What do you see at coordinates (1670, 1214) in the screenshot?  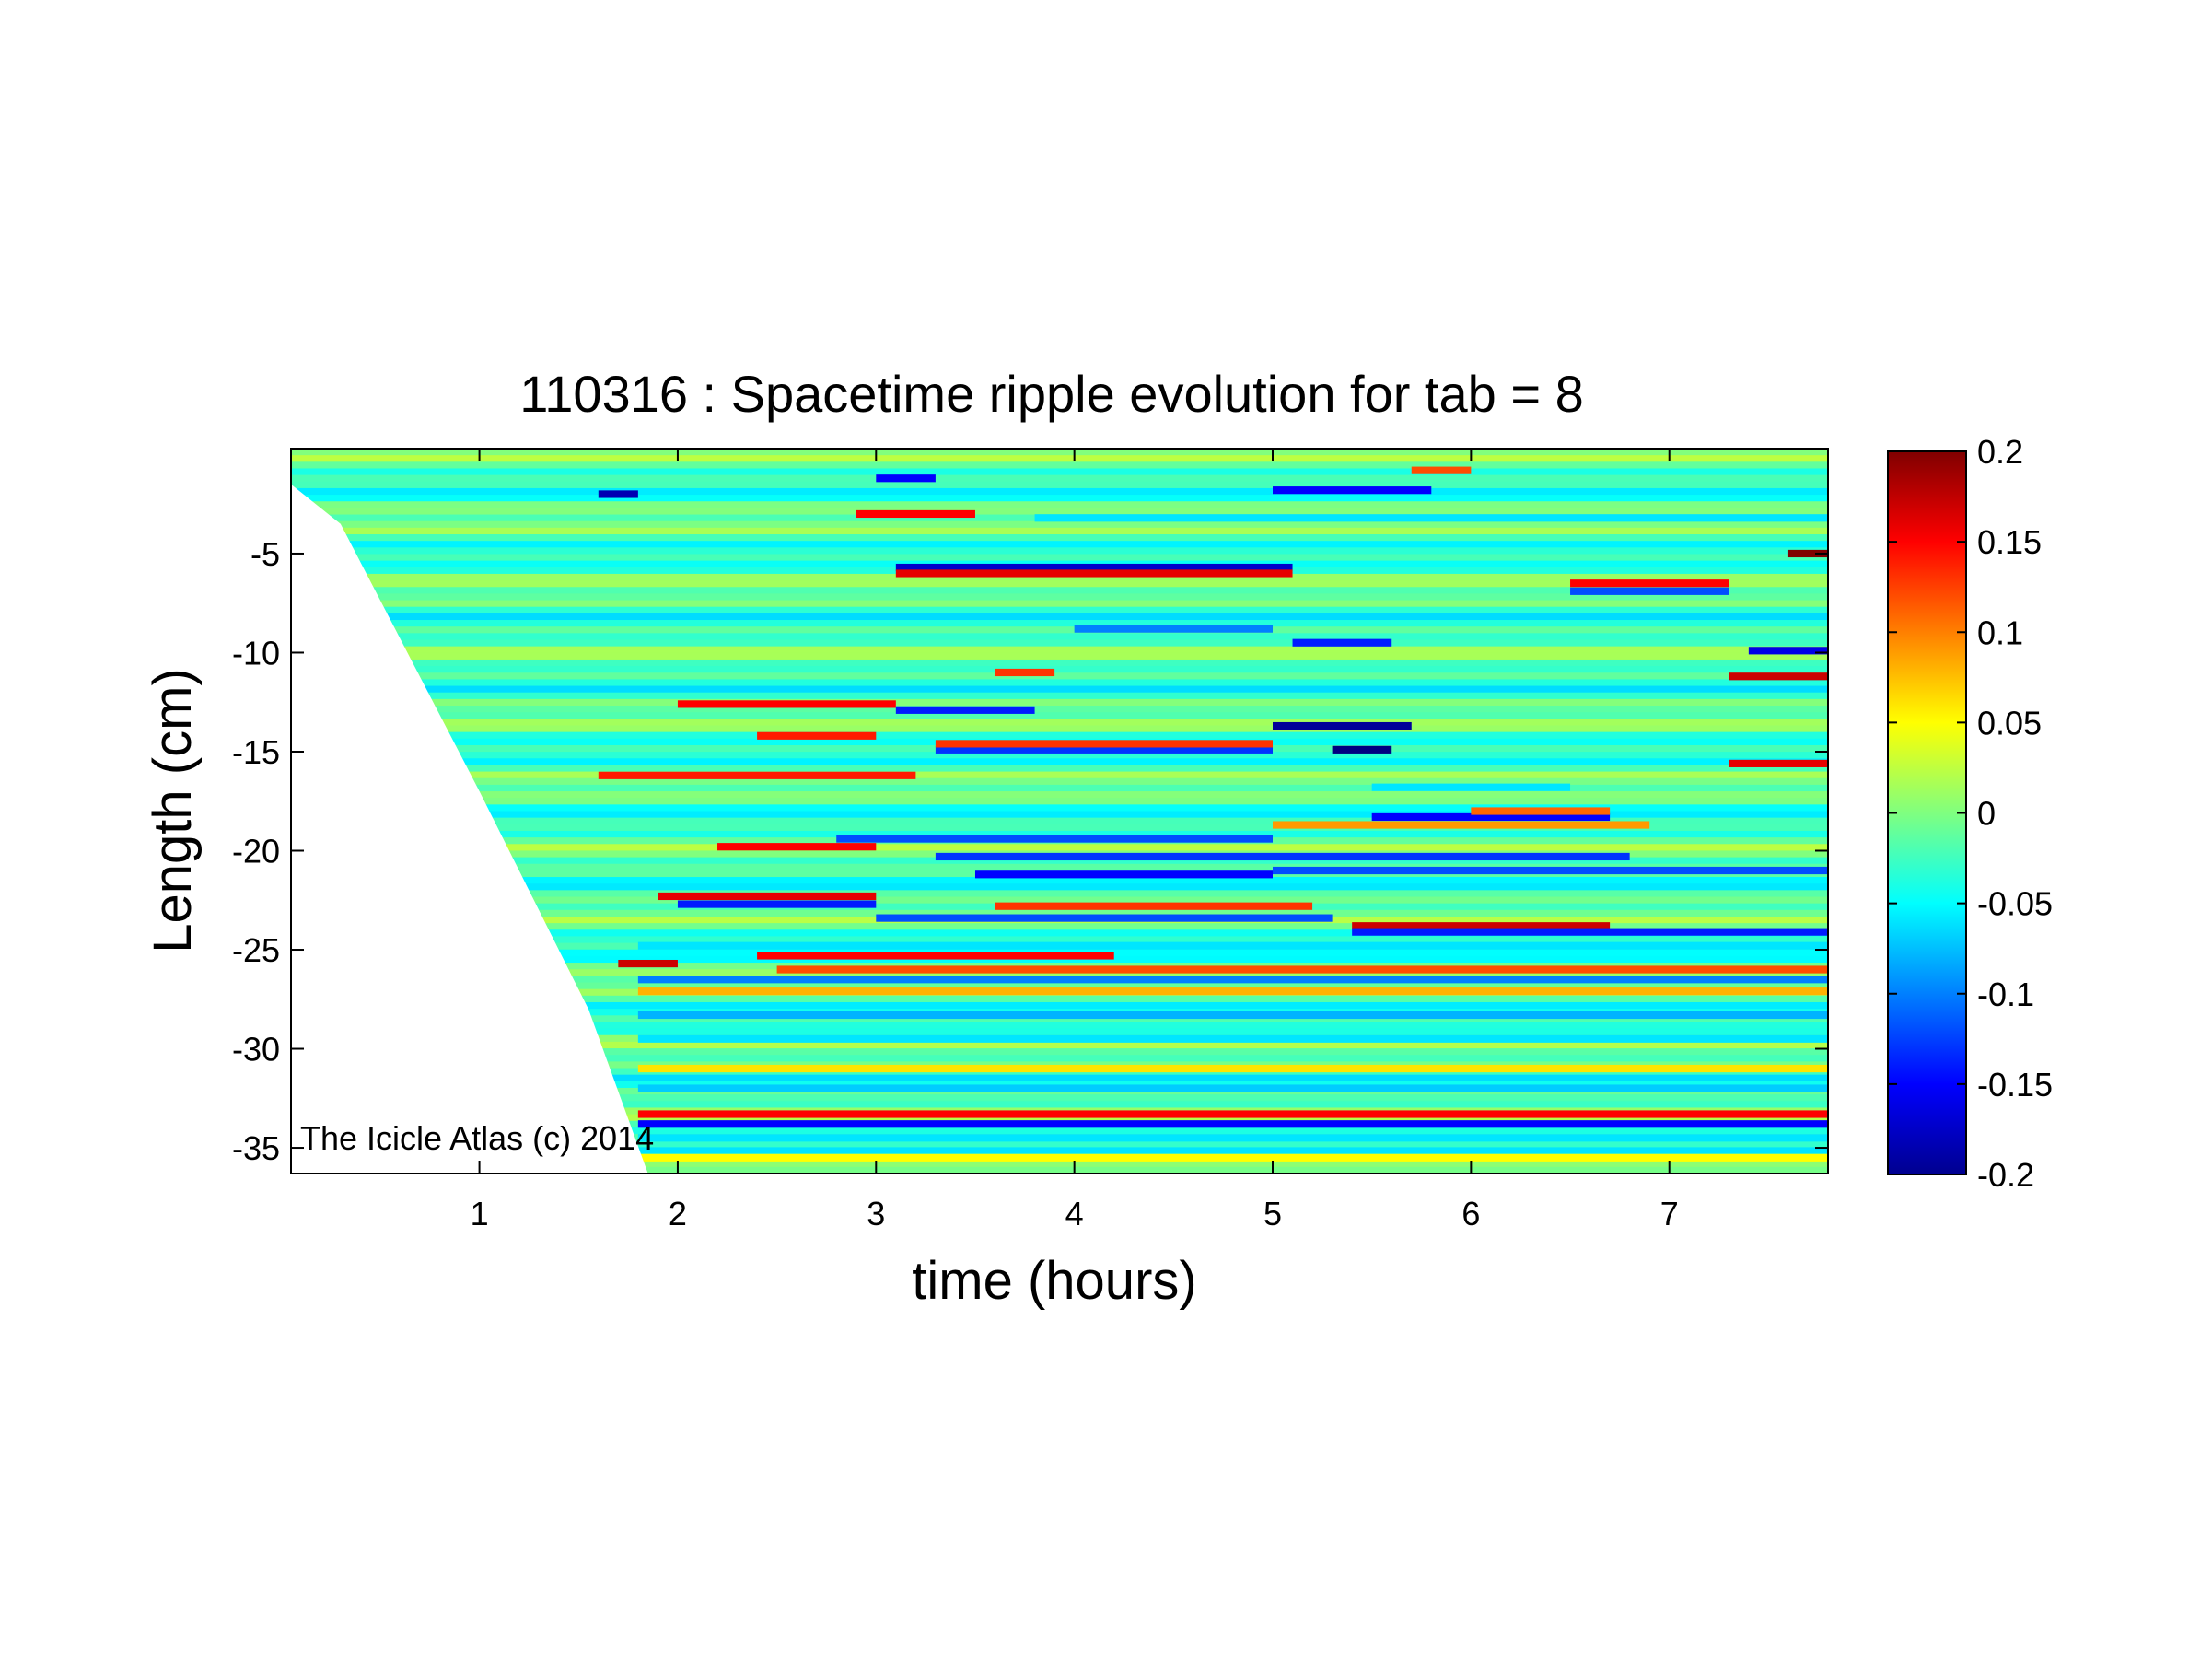 I see `x-tick-label: 7` at bounding box center [1670, 1214].